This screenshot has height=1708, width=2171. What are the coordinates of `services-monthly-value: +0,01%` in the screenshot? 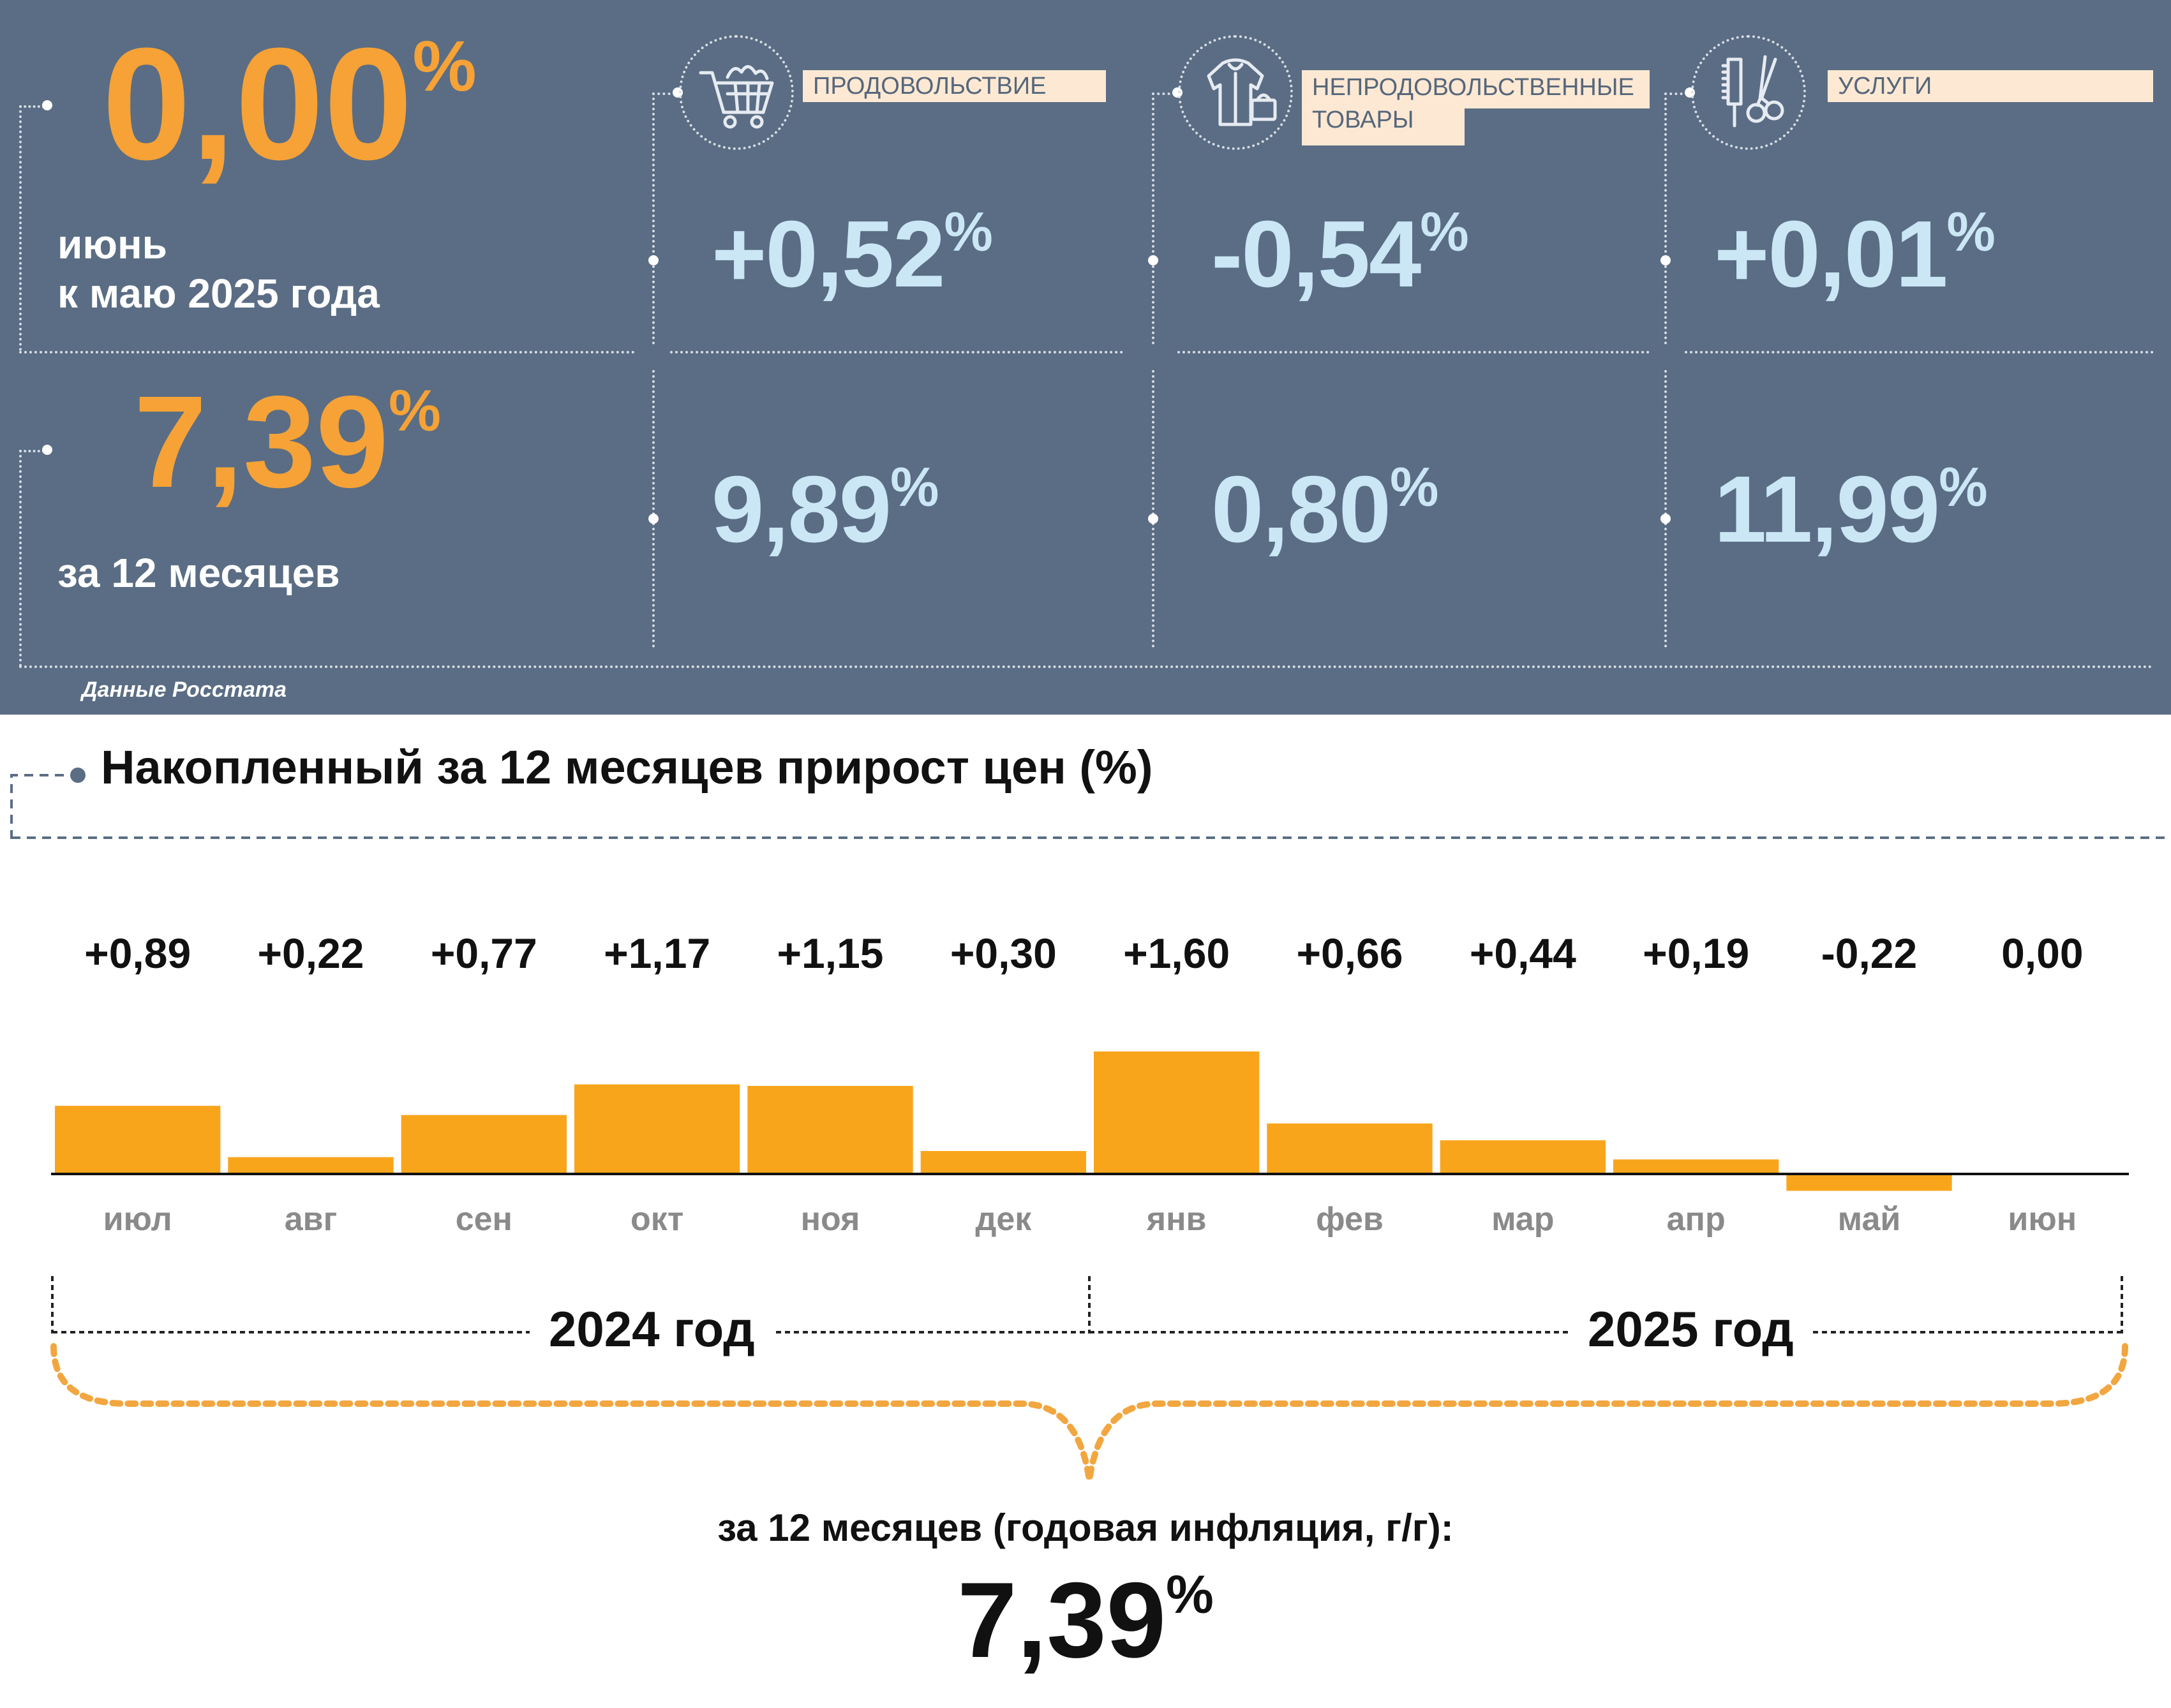 It's located at (1855, 254).